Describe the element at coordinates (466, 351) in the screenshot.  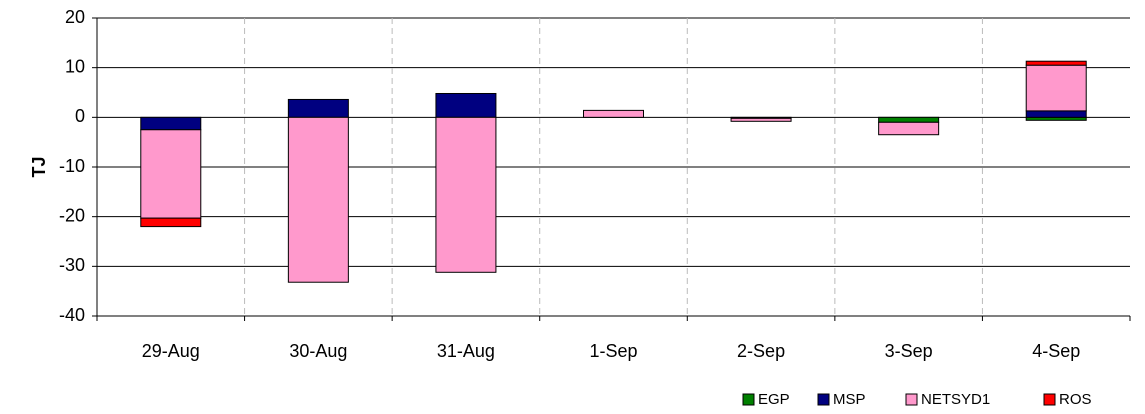
I see `x-tick-label: 31-Aug` at that location.